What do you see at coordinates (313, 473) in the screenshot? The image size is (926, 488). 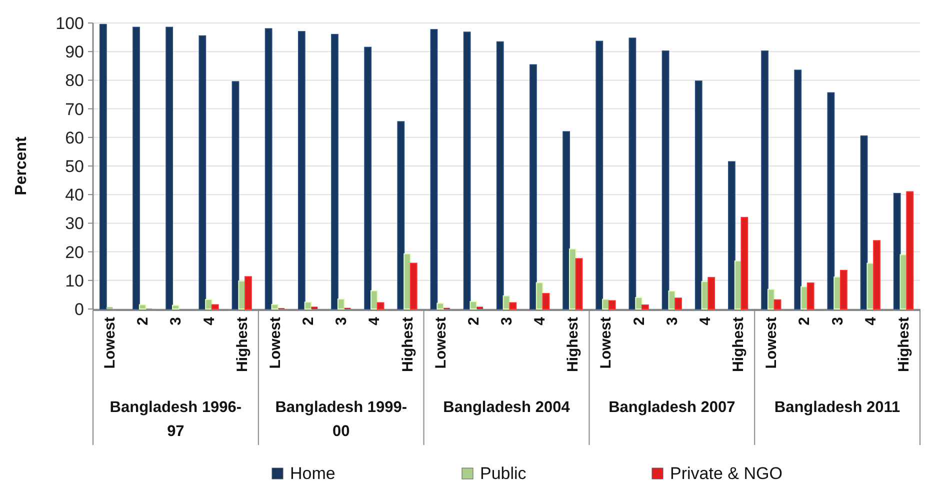 I see `legend-label: Home` at bounding box center [313, 473].